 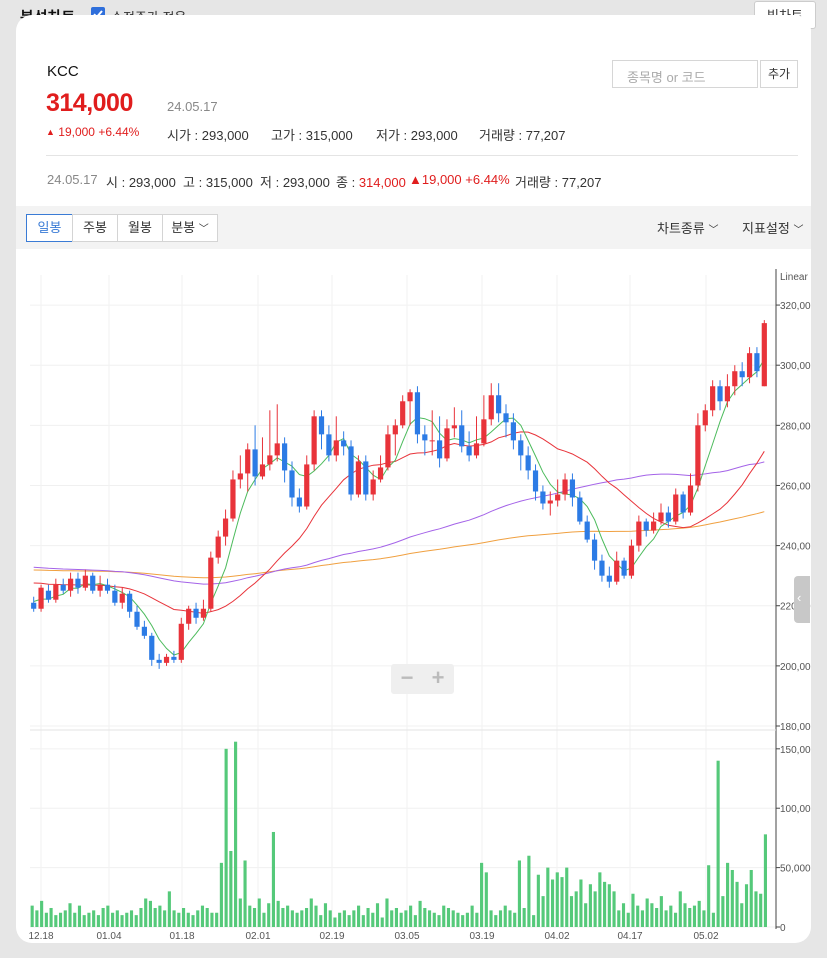 What do you see at coordinates (382, 182) in the screenshot?
I see `ohlc-close-value: 314,000` at bounding box center [382, 182].